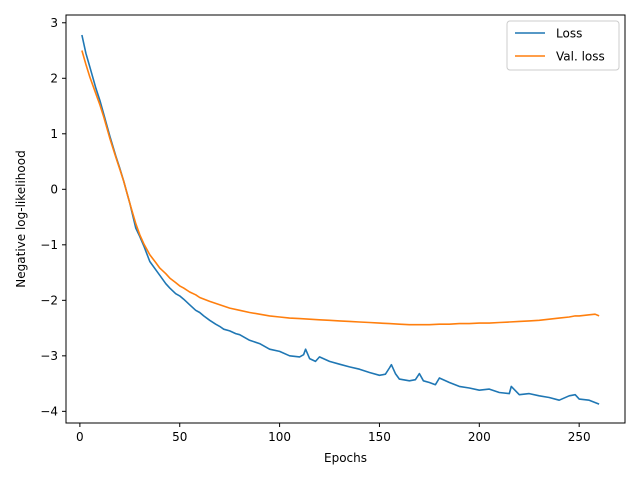 Image resolution: width=640 pixels, height=484 pixels. I want to click on legend: Loss Val. loss, so click(563, 45).